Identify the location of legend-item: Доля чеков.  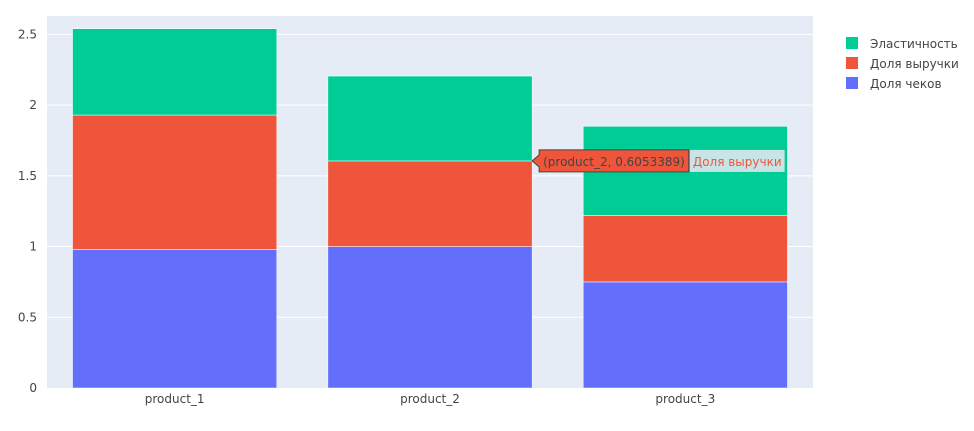
(894, 84).